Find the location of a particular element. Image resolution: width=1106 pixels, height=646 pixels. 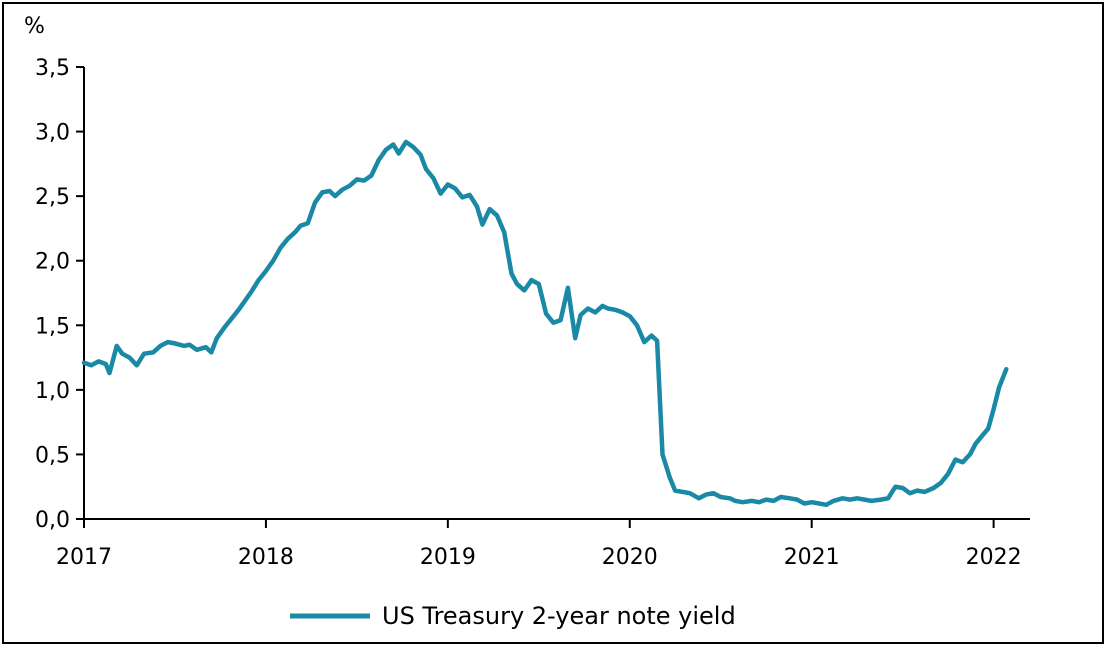

y-tick-label: 3,0 is located at coordinates (52, 133).